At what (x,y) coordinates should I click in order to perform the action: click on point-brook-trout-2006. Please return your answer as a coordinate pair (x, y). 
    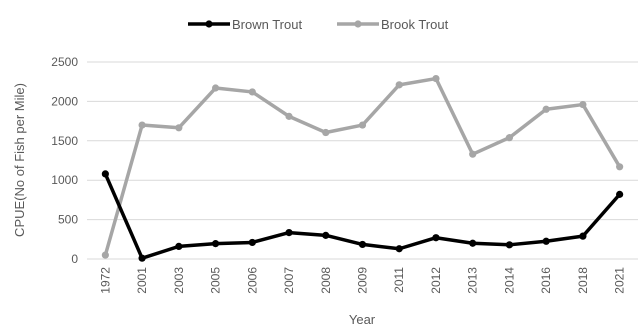
    Looking at the image, I should click on (252, 92).